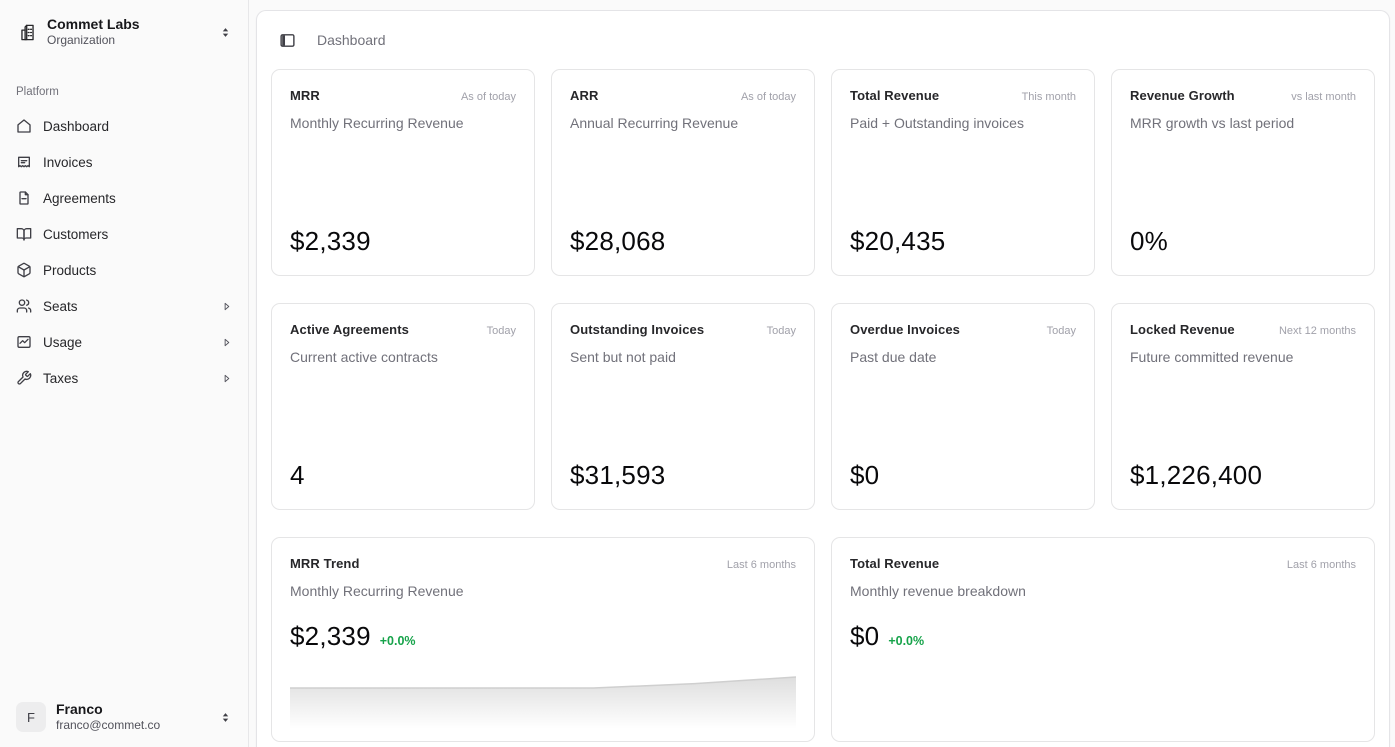 The image size is (1395, 747). I want to click on sidebar-toggle-button, so click(287, 40).